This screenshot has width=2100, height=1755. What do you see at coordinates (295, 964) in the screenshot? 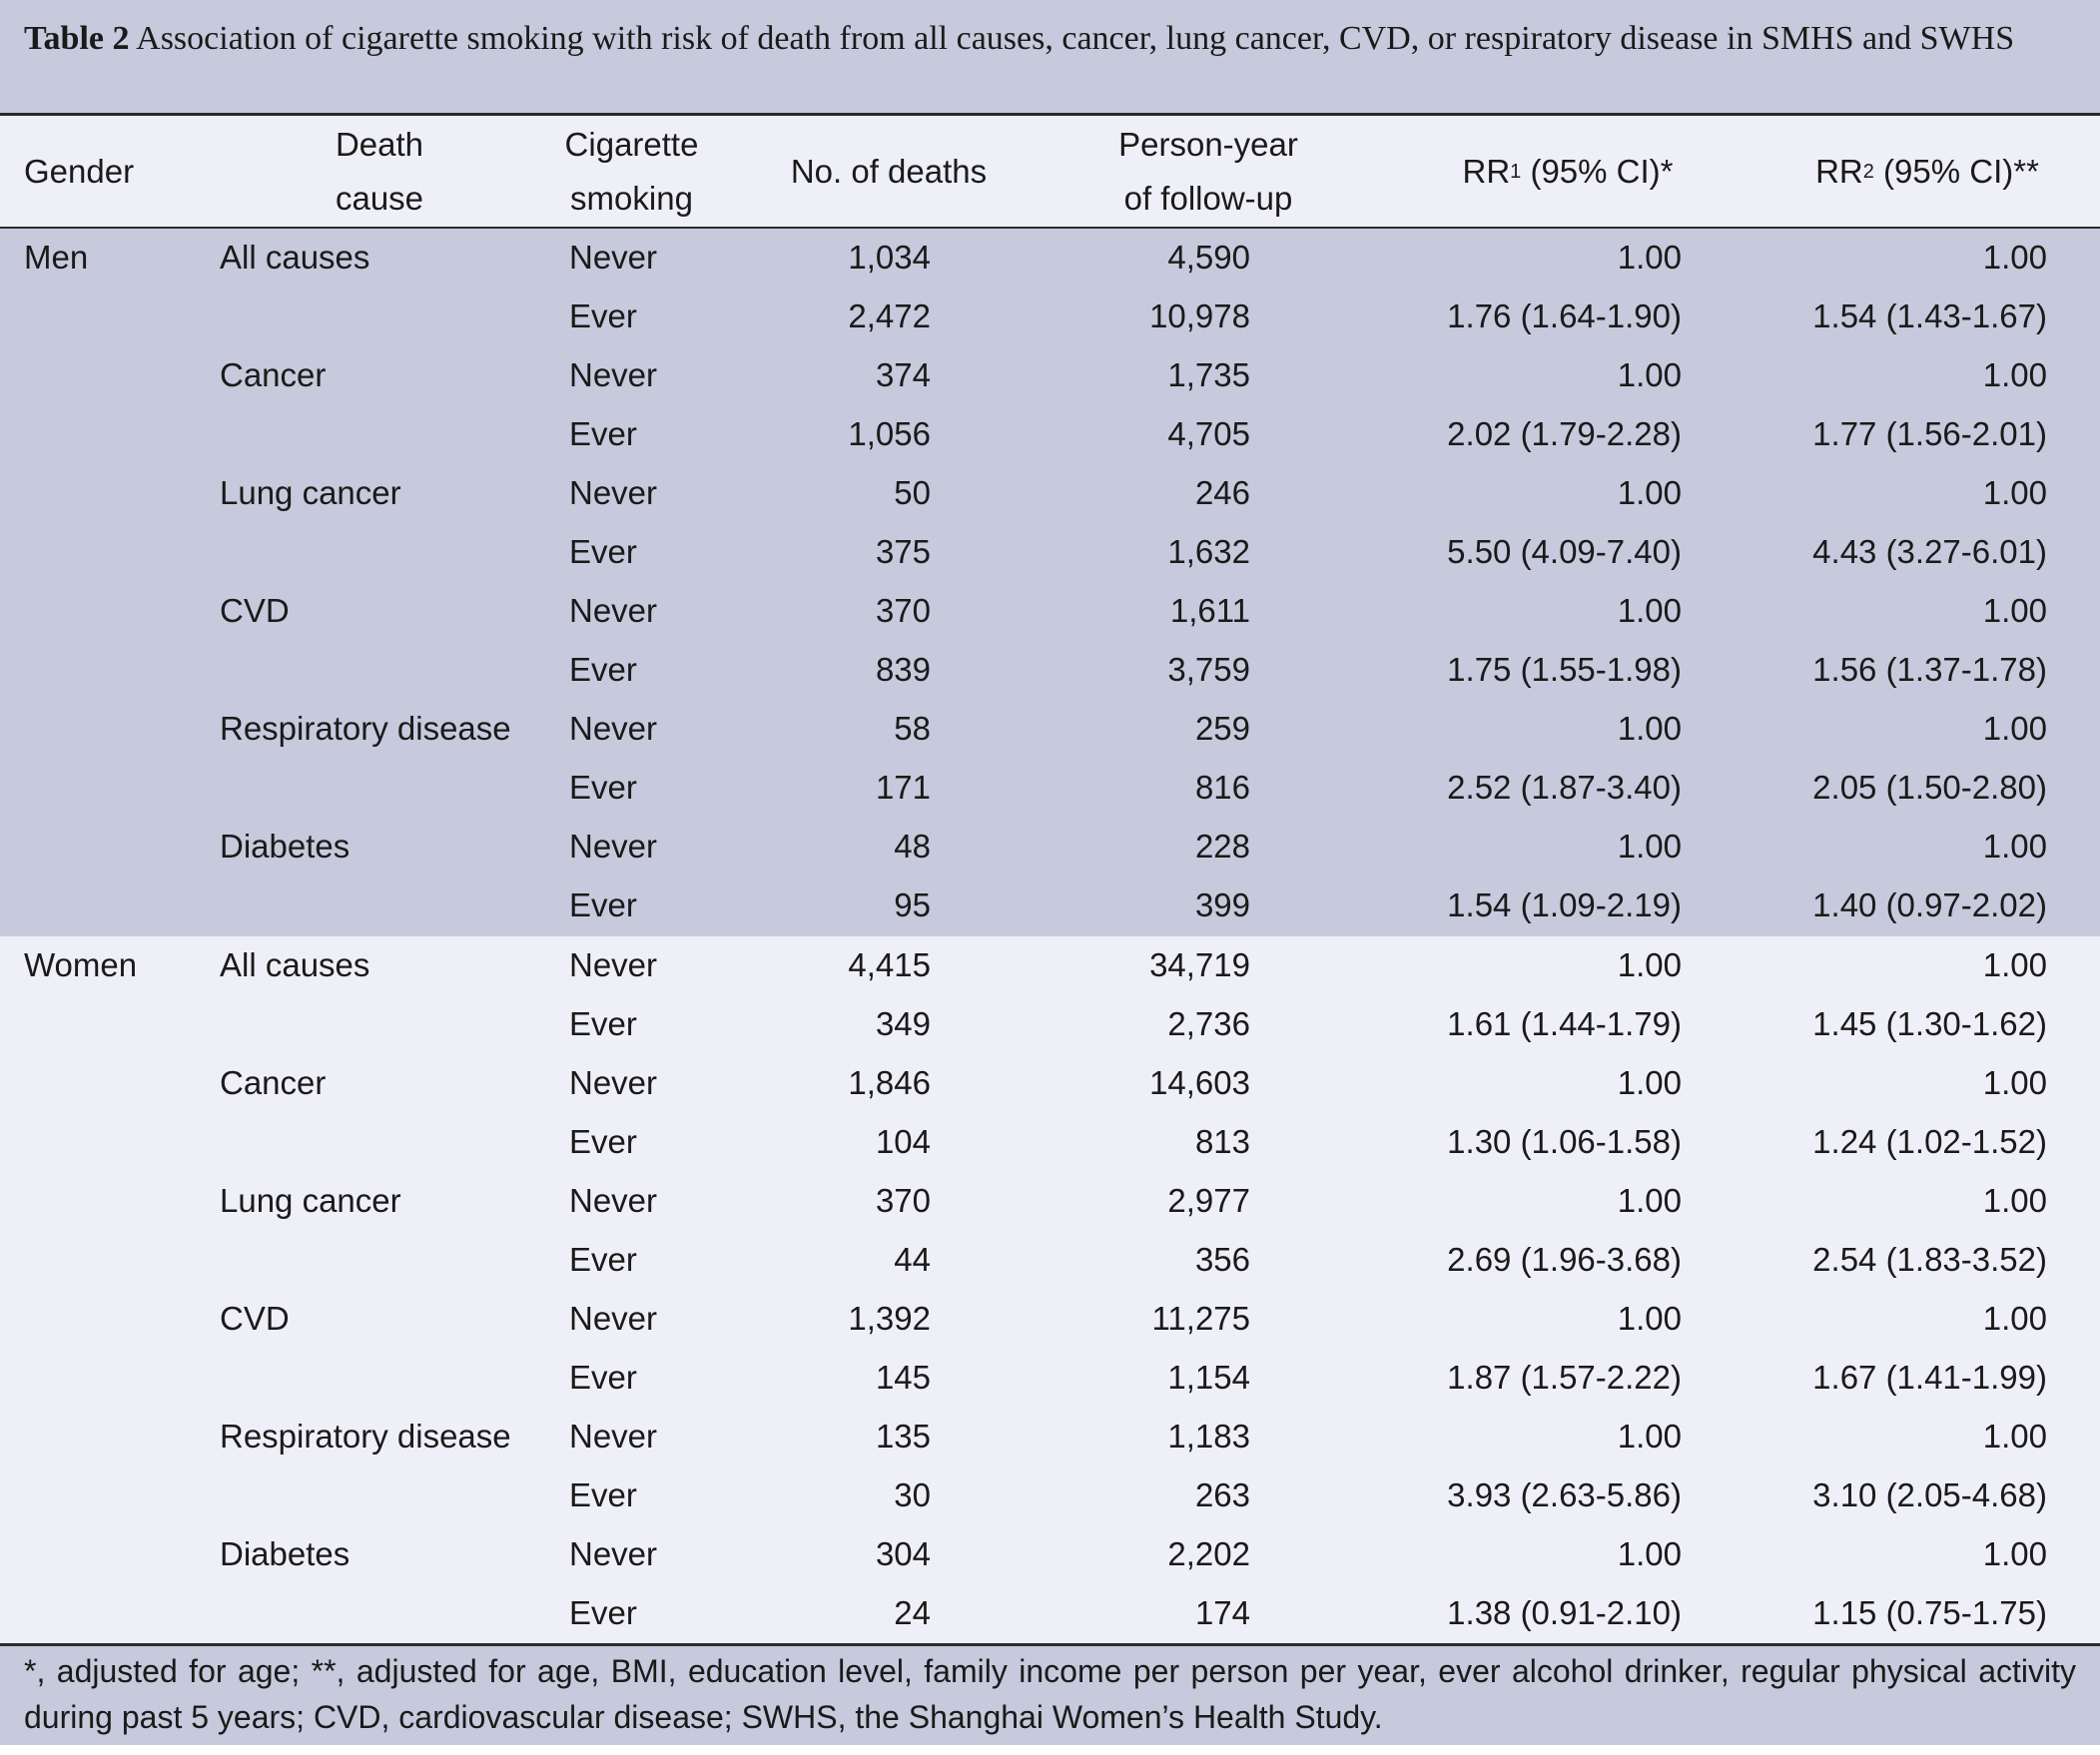
I see `cell-death-cause: All causes` at bounding box center [295, 964].